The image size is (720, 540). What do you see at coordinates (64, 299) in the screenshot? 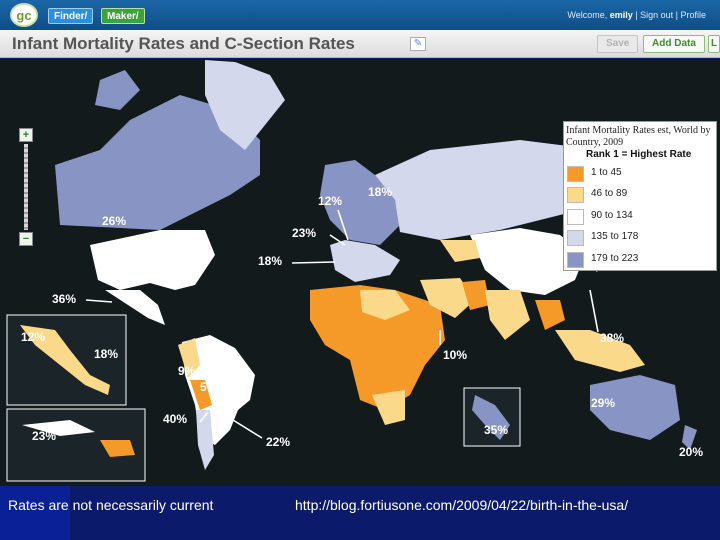
I see `label-mexico: 36%` at bounding box center [64, 299].